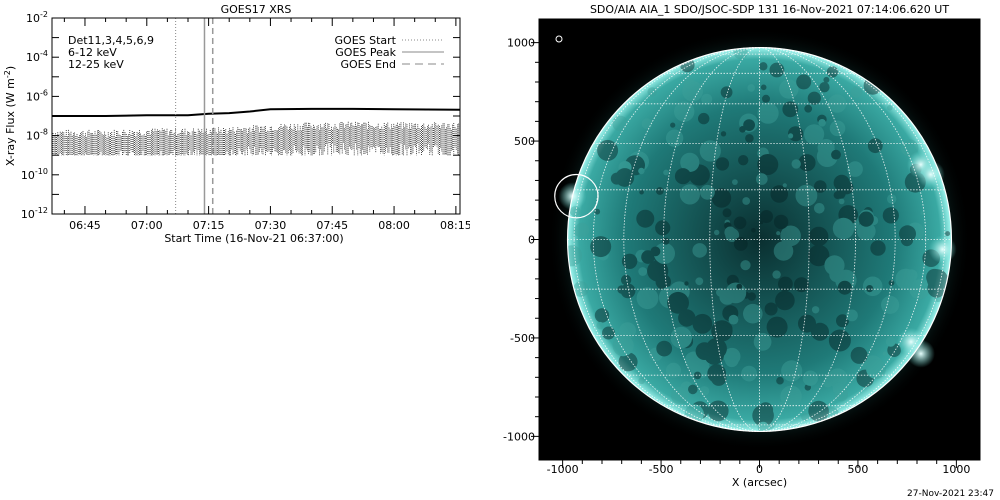 This screenshot has height=500, width=1000. What do you see at coordinates (661, 469) in the screenshot?
I see `x-tick-label: -500` at bounding box center [661, 469].